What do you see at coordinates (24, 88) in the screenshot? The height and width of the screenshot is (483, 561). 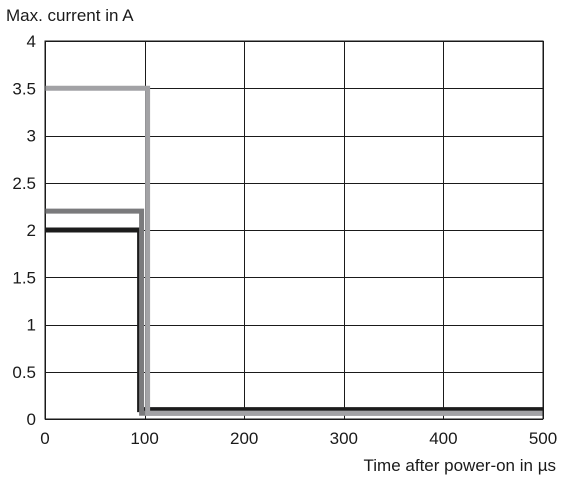 I see `y-tick-label: 3.5` at bounding box center [24, 88].